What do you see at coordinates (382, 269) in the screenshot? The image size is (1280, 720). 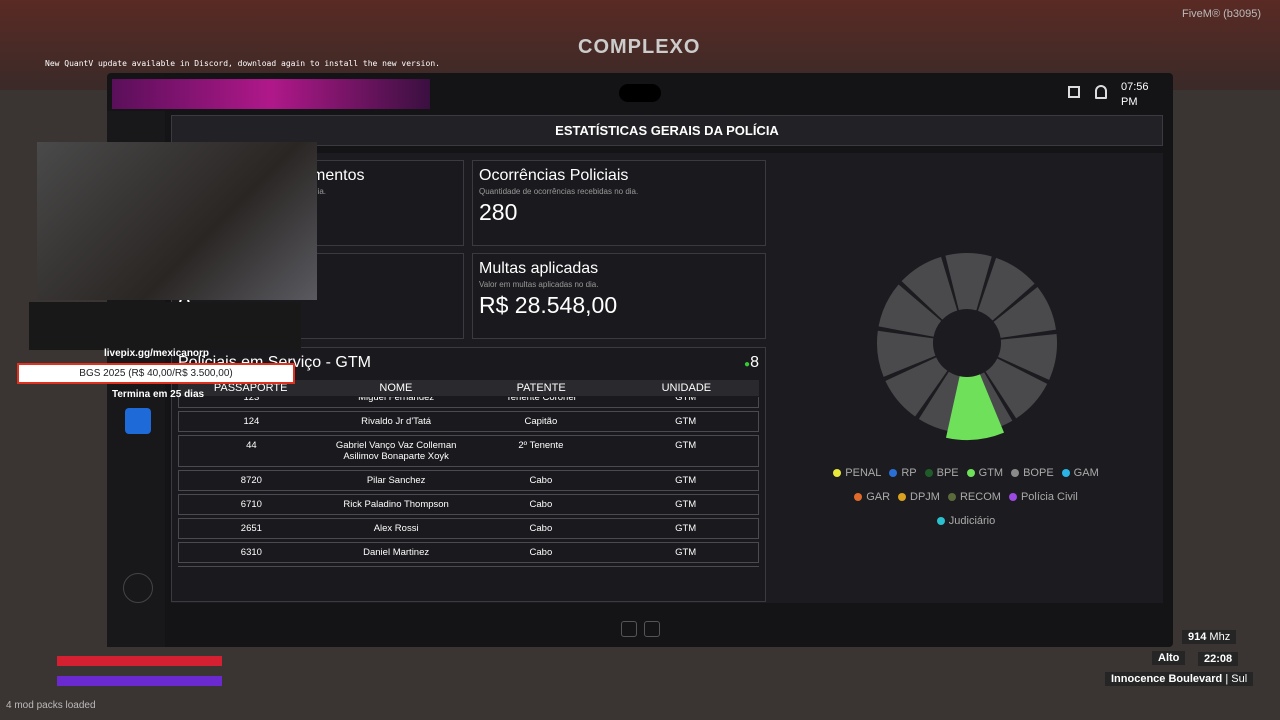 I see `card-title: s` at bounding box center [382, 269].